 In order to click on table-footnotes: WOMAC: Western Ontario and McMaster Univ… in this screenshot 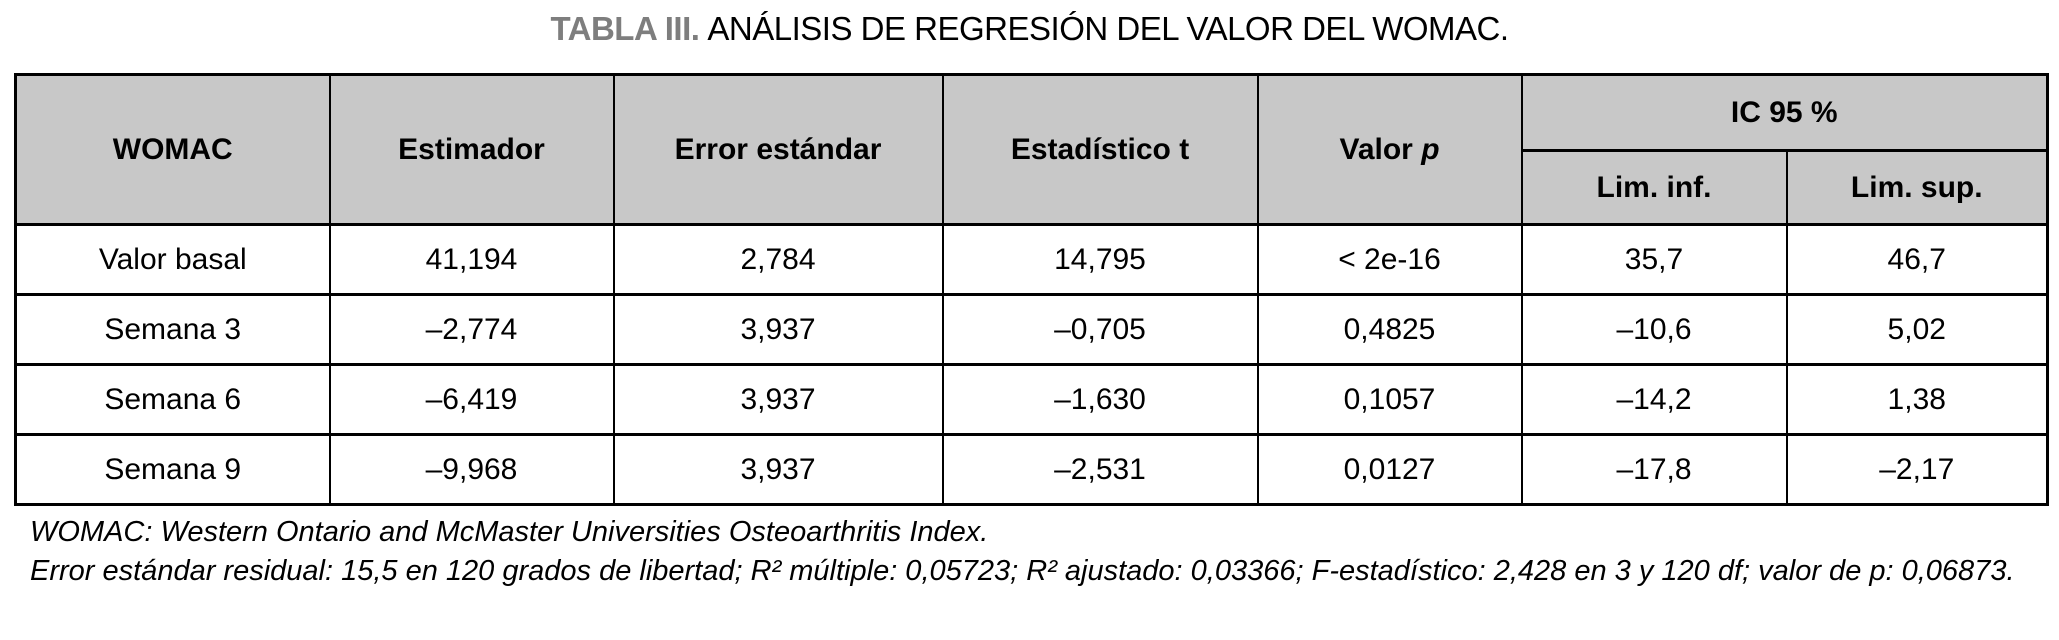, I will do `click(1030, 552)`.